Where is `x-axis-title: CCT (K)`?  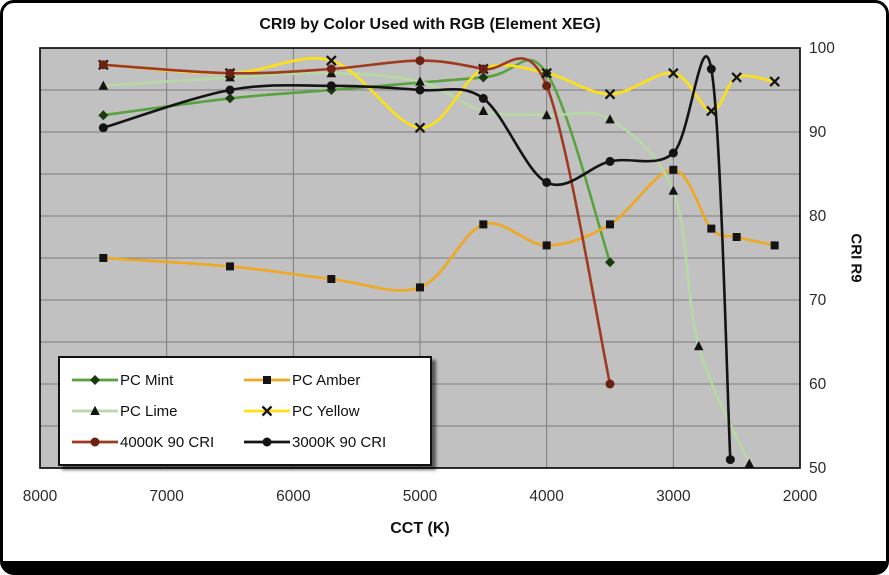
x-axis-title: CCT (K) is located at coordinates (420, 528).